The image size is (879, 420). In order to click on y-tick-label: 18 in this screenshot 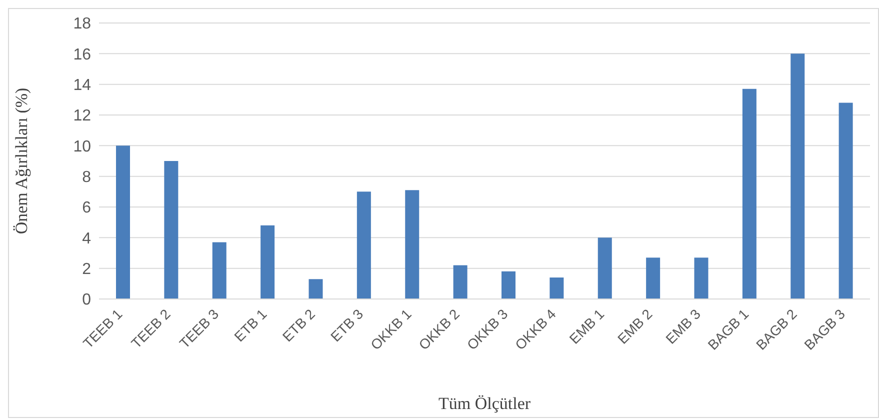, I will do `click(82, 24)`.